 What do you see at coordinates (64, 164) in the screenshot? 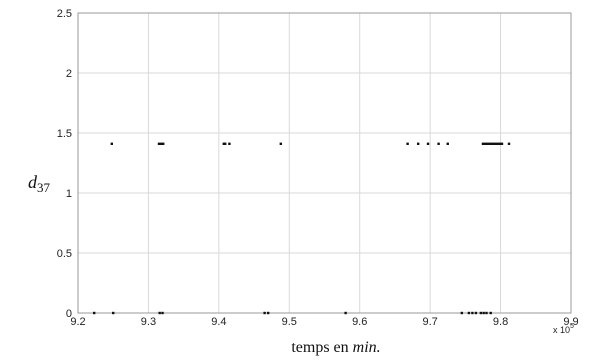
I see `y-tick-labels: 0 0.5 1 1.5 2 2.5` at bounding box center [64, 164].